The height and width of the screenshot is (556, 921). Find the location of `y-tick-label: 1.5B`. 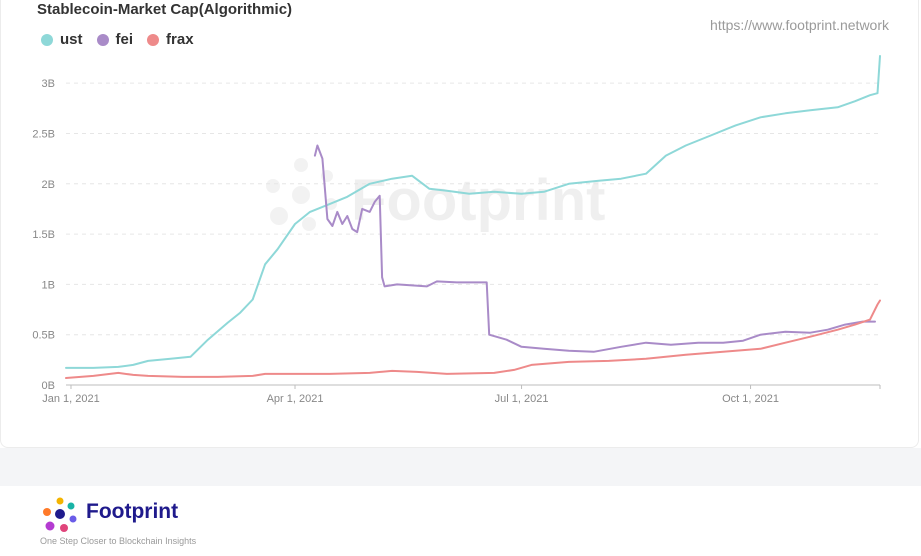

y-tick-label: 1.5B is located at coordinates (43, 235).